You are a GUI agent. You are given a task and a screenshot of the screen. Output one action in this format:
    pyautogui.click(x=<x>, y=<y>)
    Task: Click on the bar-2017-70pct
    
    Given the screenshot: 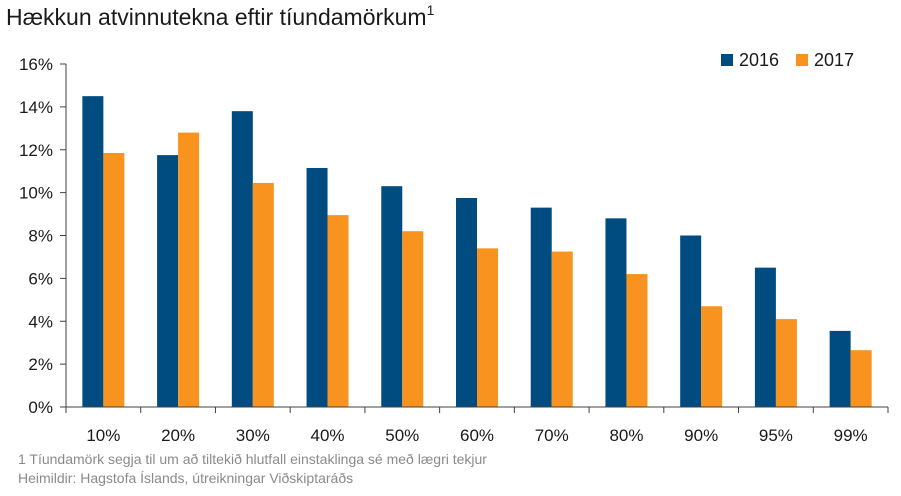 What is the action you would take?
    pyautogui.click(x=562, y=329)
    